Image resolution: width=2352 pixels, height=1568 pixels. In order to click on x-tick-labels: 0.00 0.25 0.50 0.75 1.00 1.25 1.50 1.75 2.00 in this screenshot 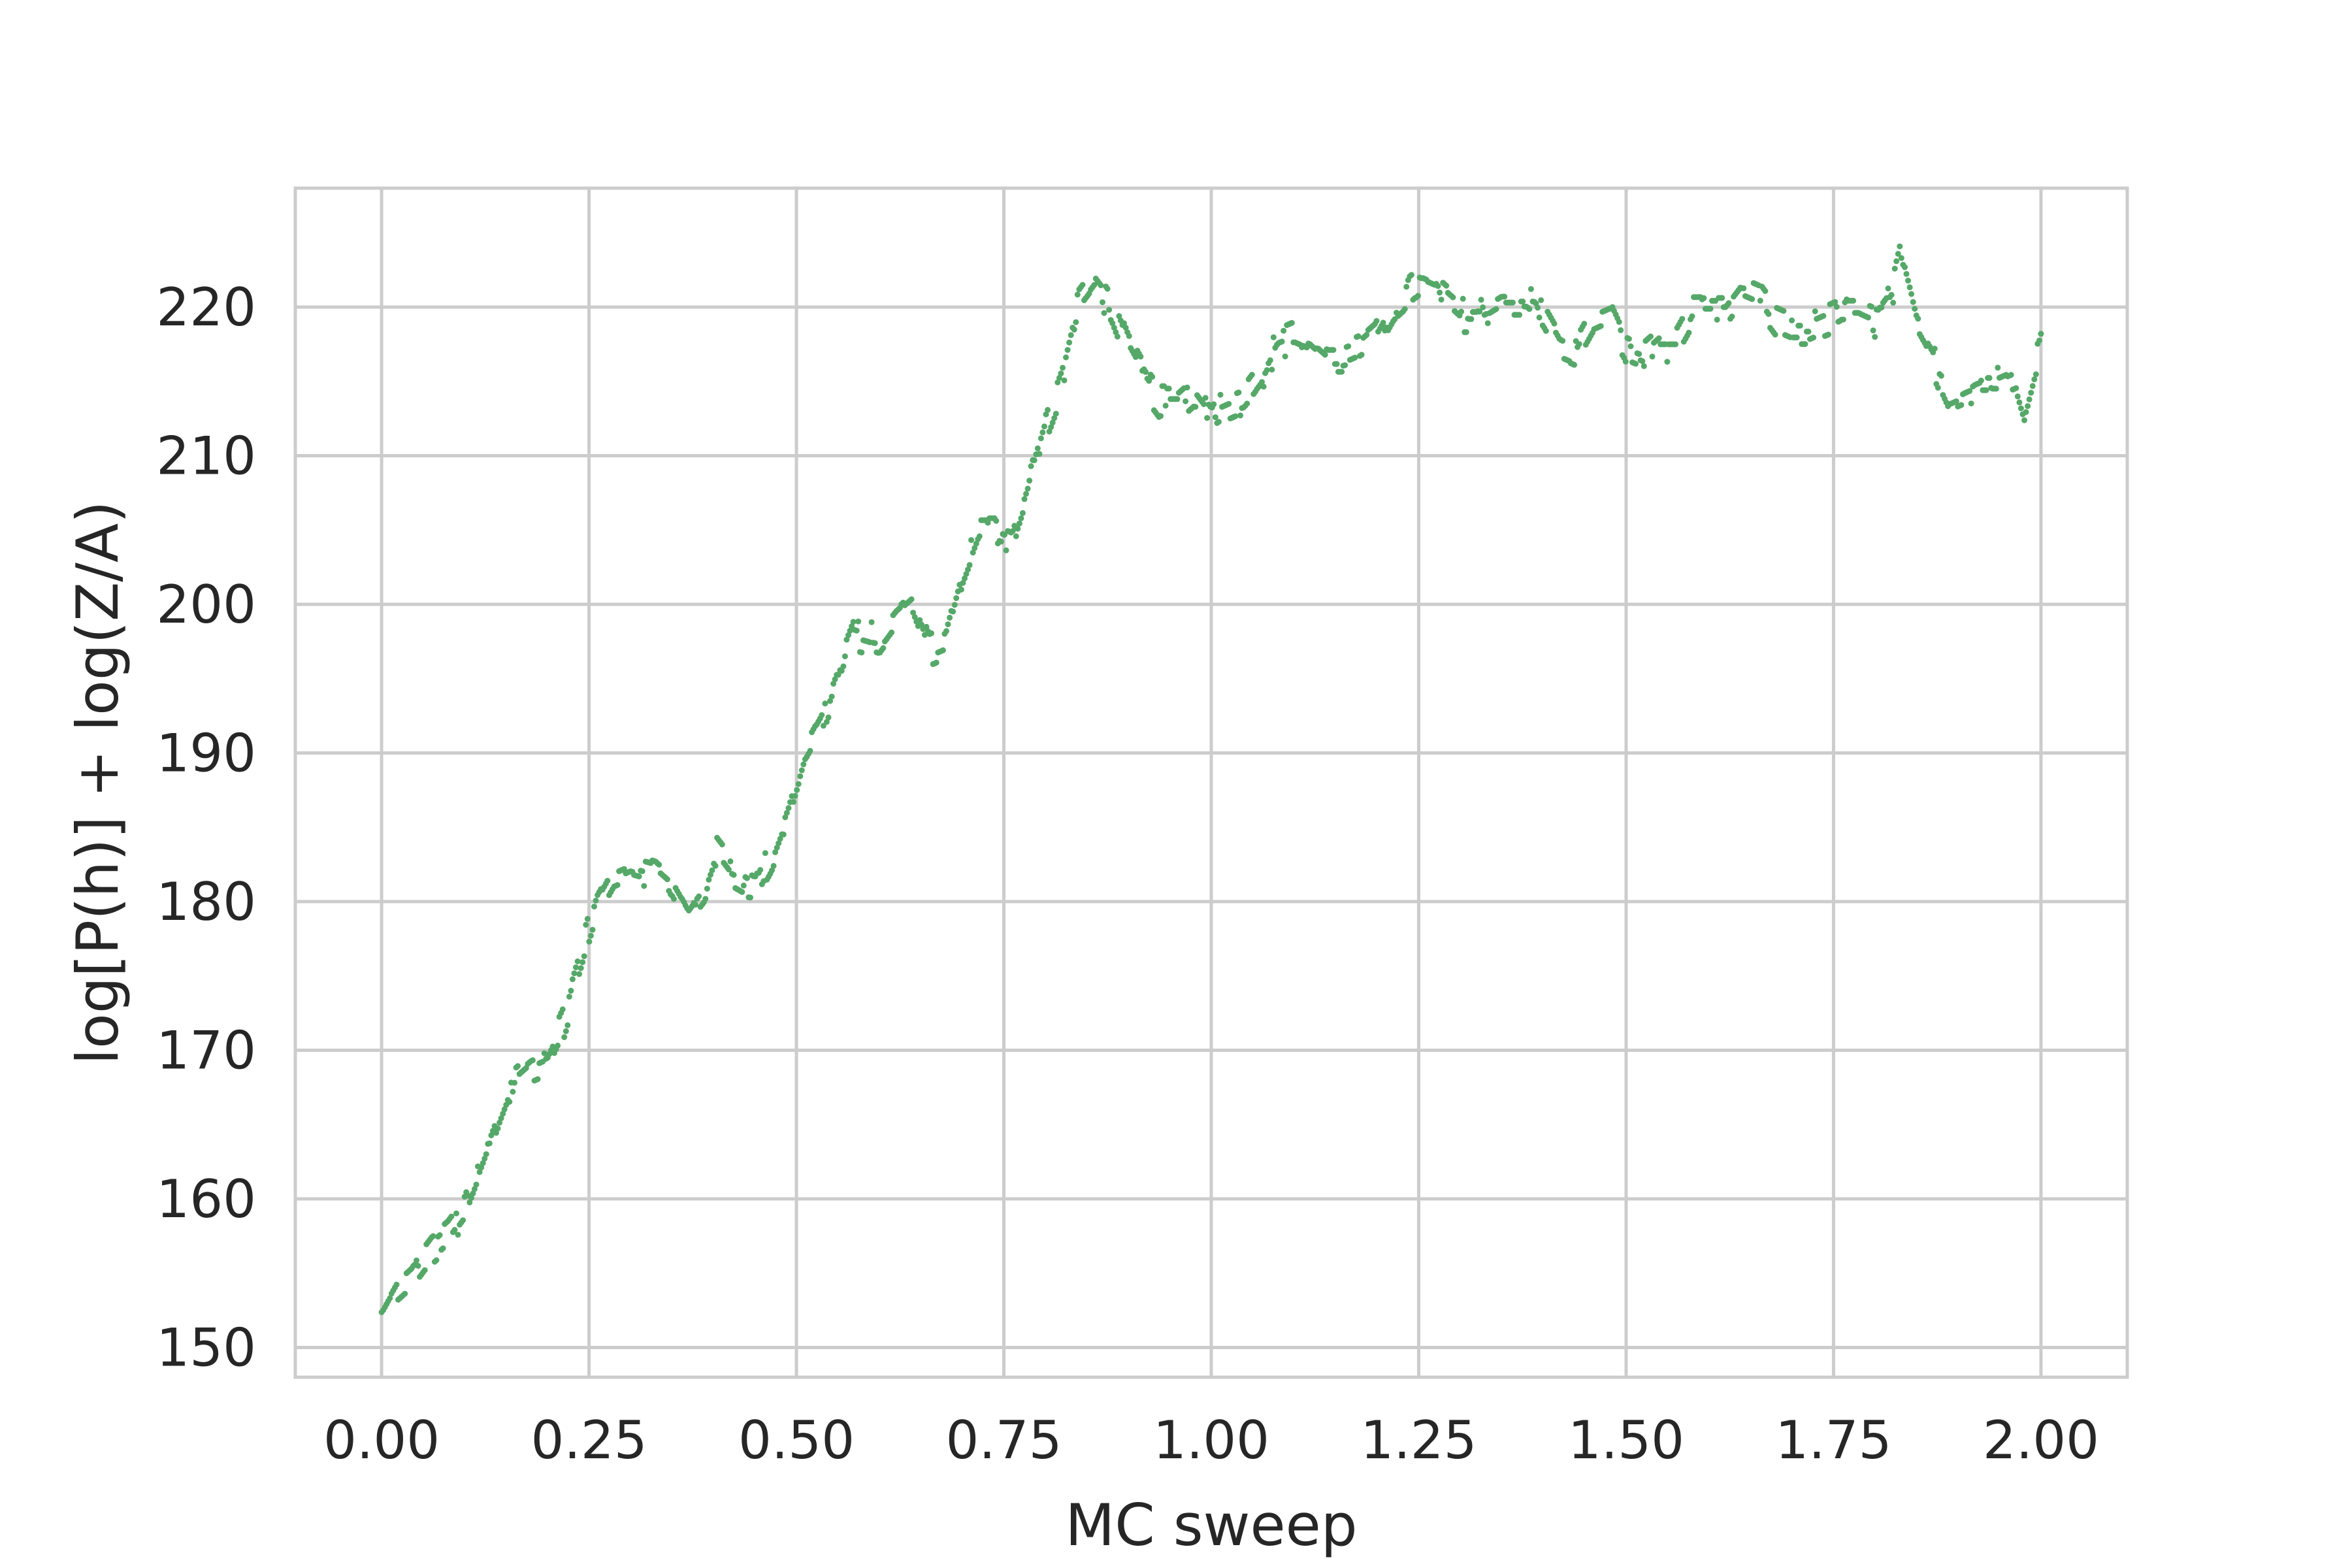, I will do `click(1211, 1440)`.